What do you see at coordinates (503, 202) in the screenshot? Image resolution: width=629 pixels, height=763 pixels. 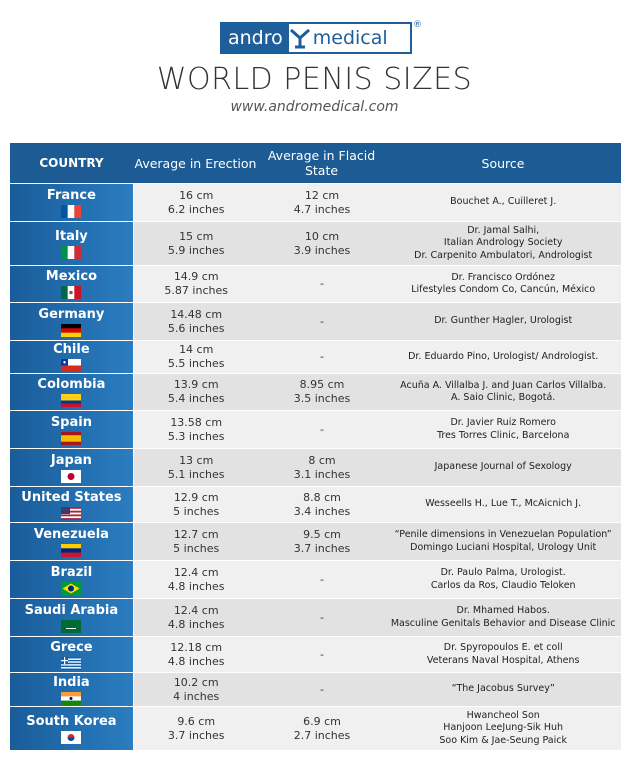 I see `source-cell: Bouchet A., Cuilleret J.` at bounding box center [503, 202].